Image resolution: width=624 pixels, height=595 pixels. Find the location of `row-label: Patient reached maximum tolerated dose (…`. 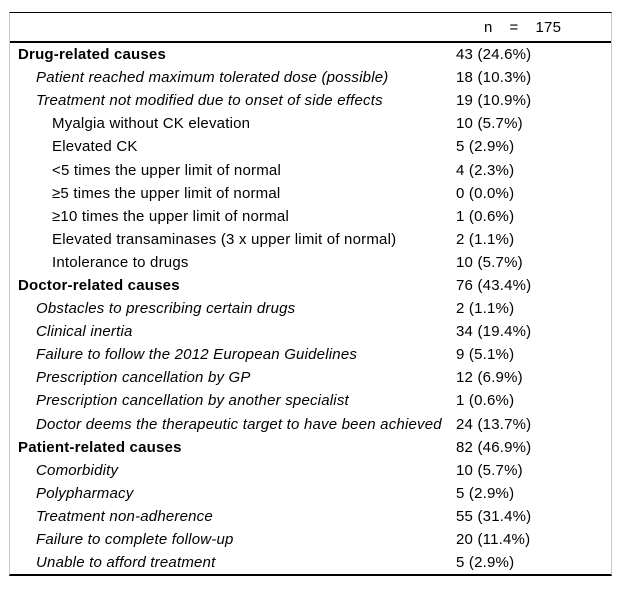

row-label: Patient reached maximum tolerated dose (… is located at coordinates (212, 78).